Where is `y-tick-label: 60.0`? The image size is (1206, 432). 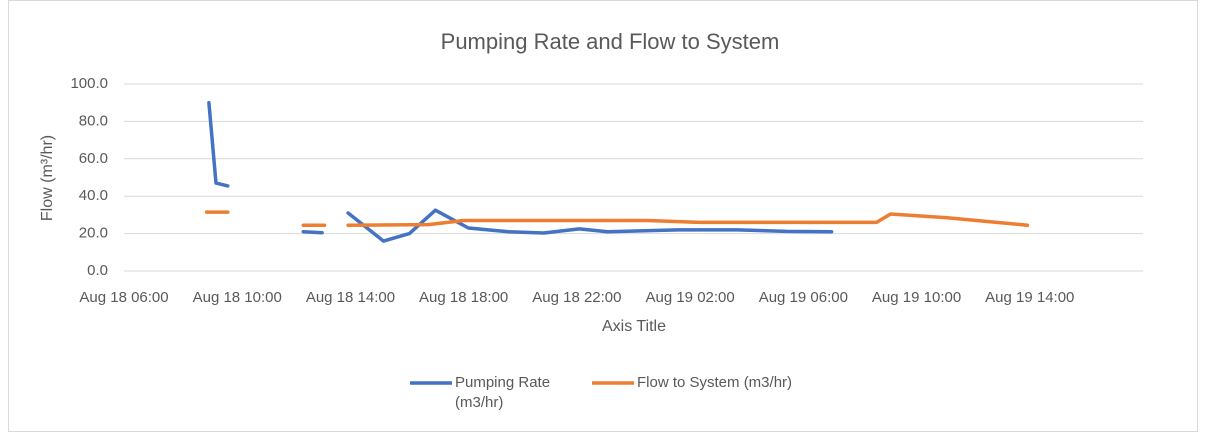 y-tick-label: 60.0 is located at coordinates (93, 158).